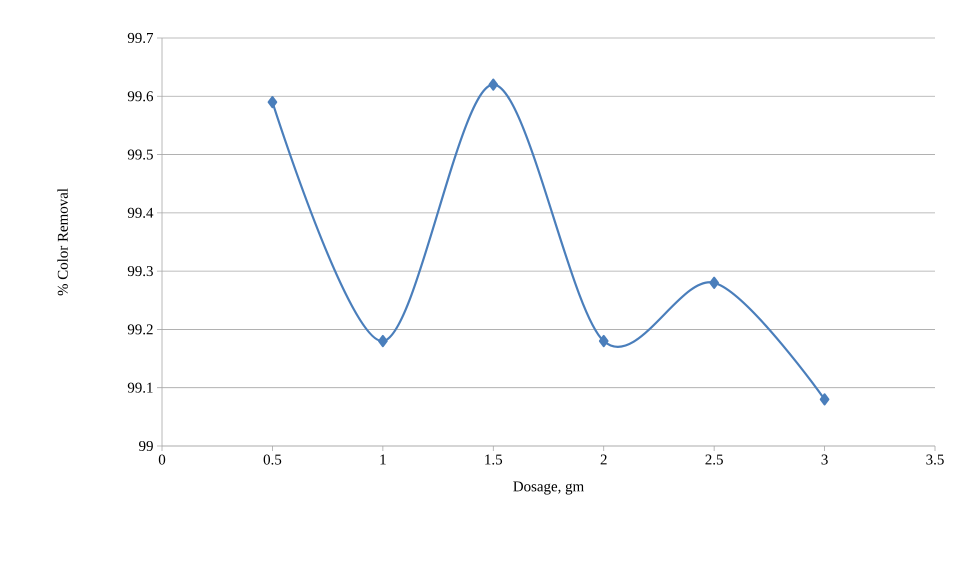 This screenshot has height=581, width=955. What do you see at coordinates (140, 271) in the screenshot?
I see `y-tick-label: 99.3` at bounding box center [140, 271].